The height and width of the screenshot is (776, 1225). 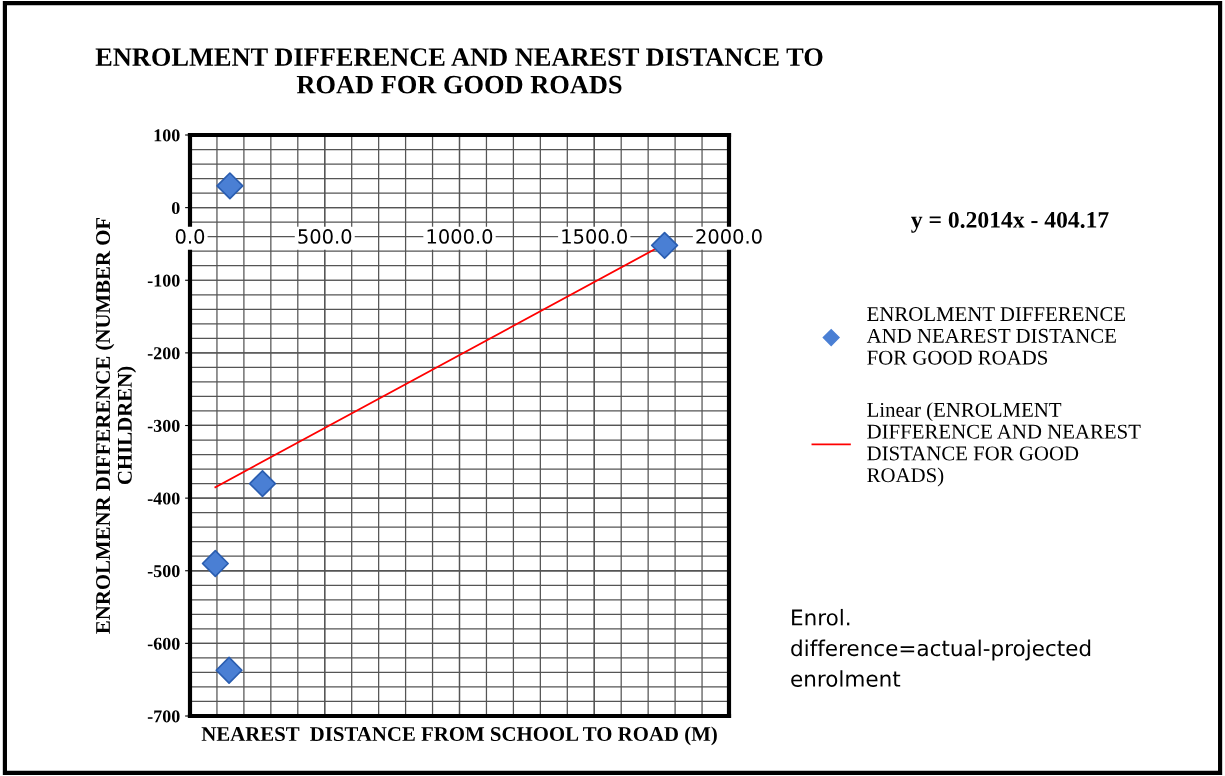 I want to click on y-tick-label: -300, so click(x=163, y=425).